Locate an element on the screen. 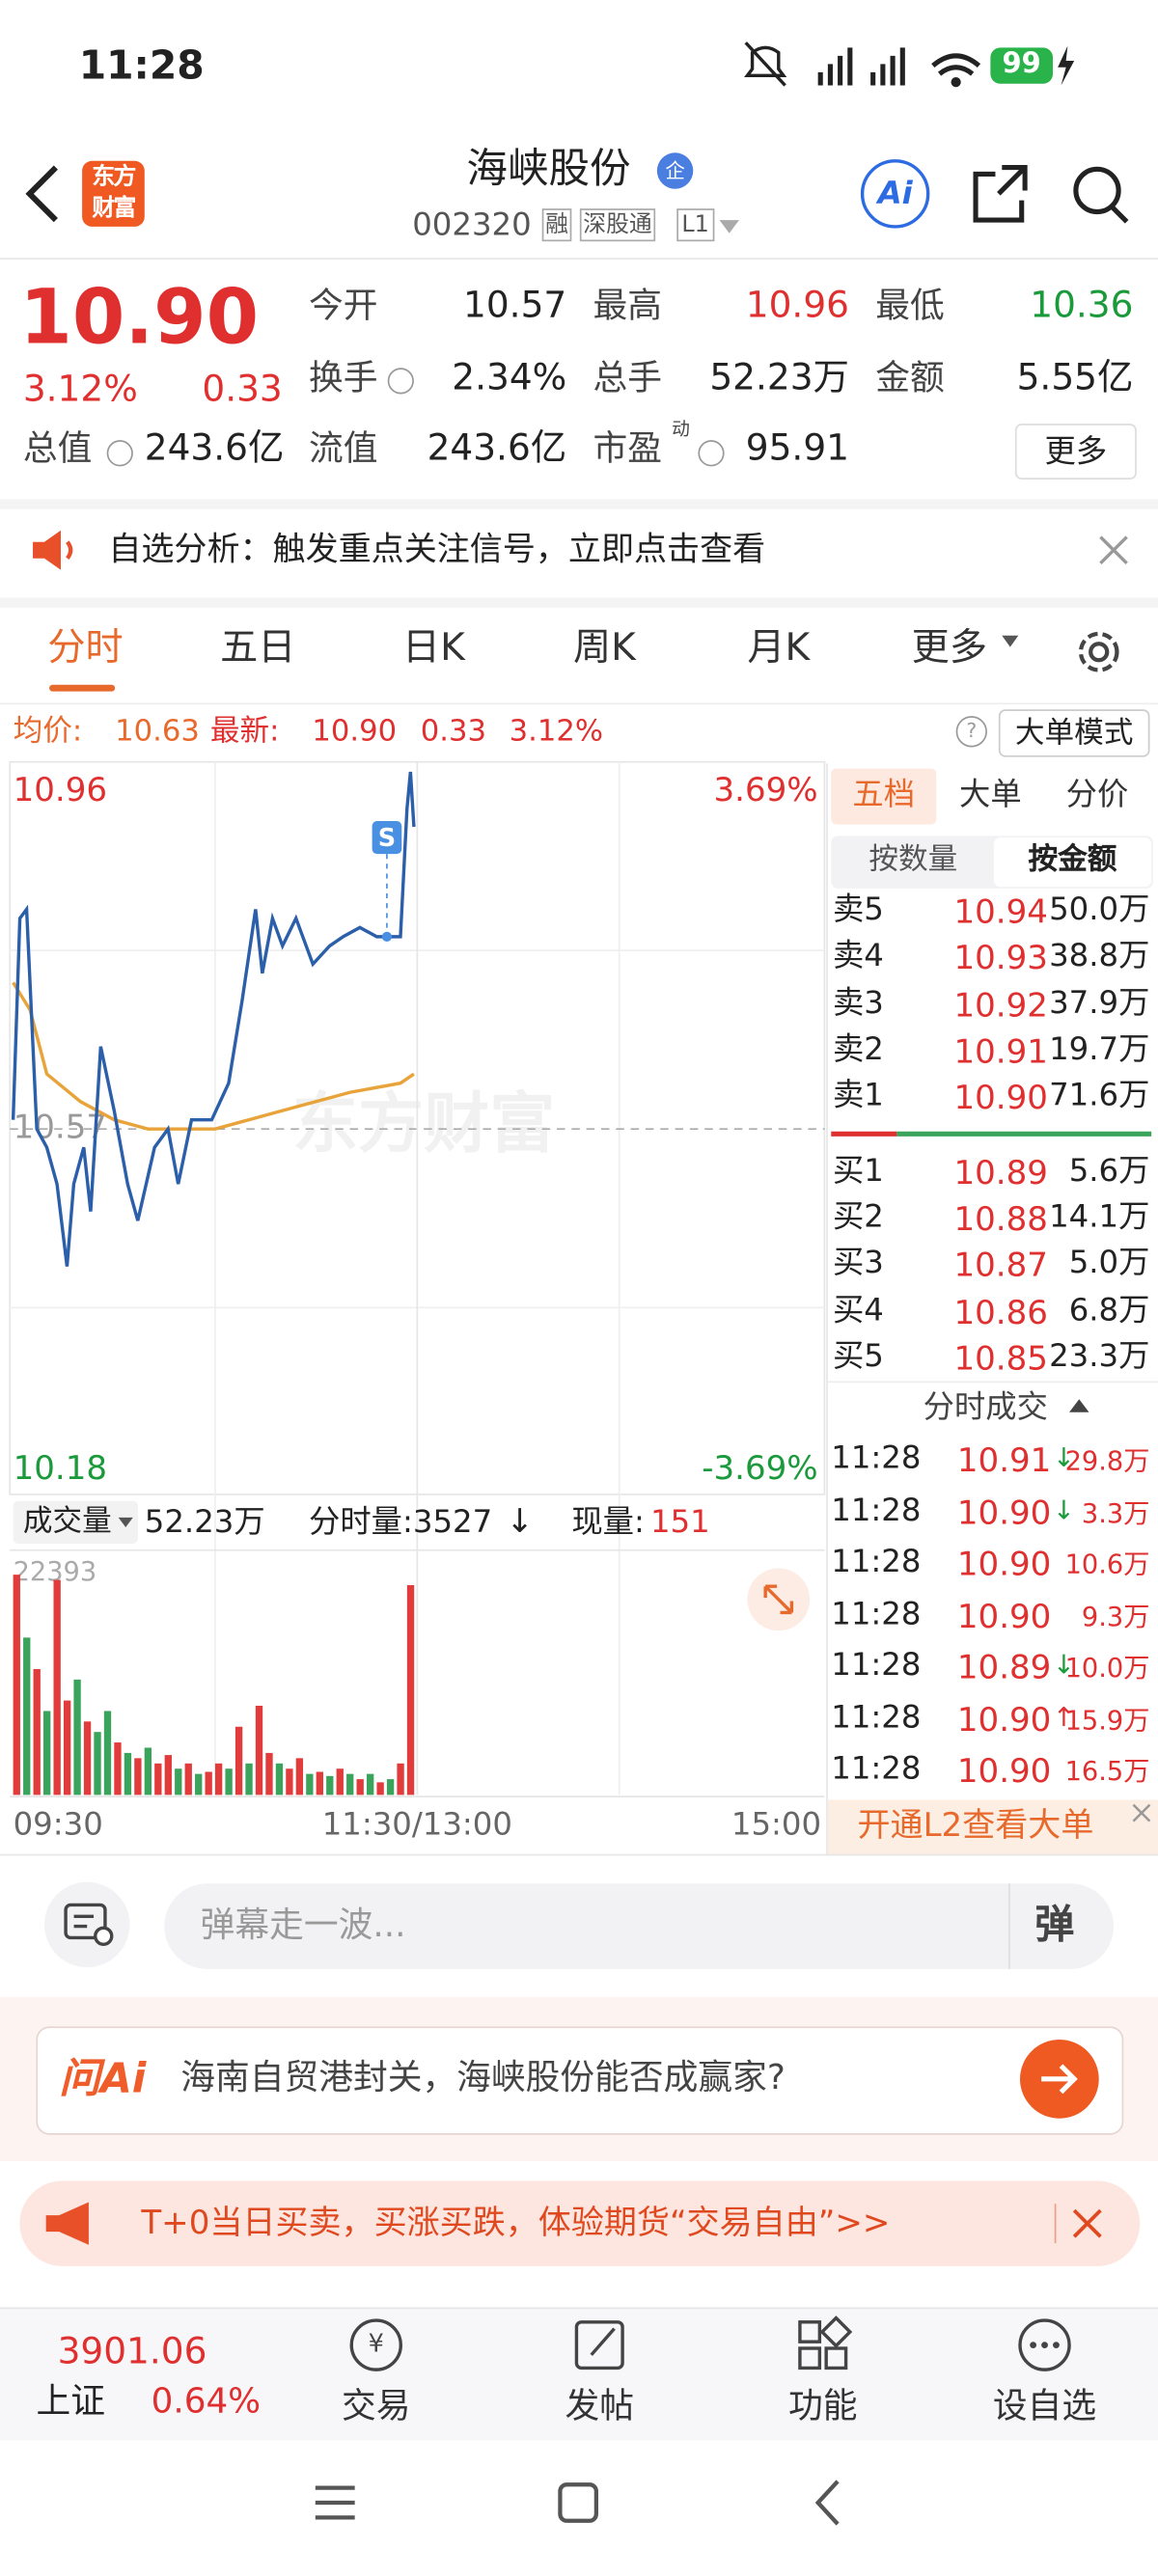 The image size is (1158, 2576). ask-question: 海南自贸港封关，海峡股份能否成赢家? is located at coordinates (483, 2077).